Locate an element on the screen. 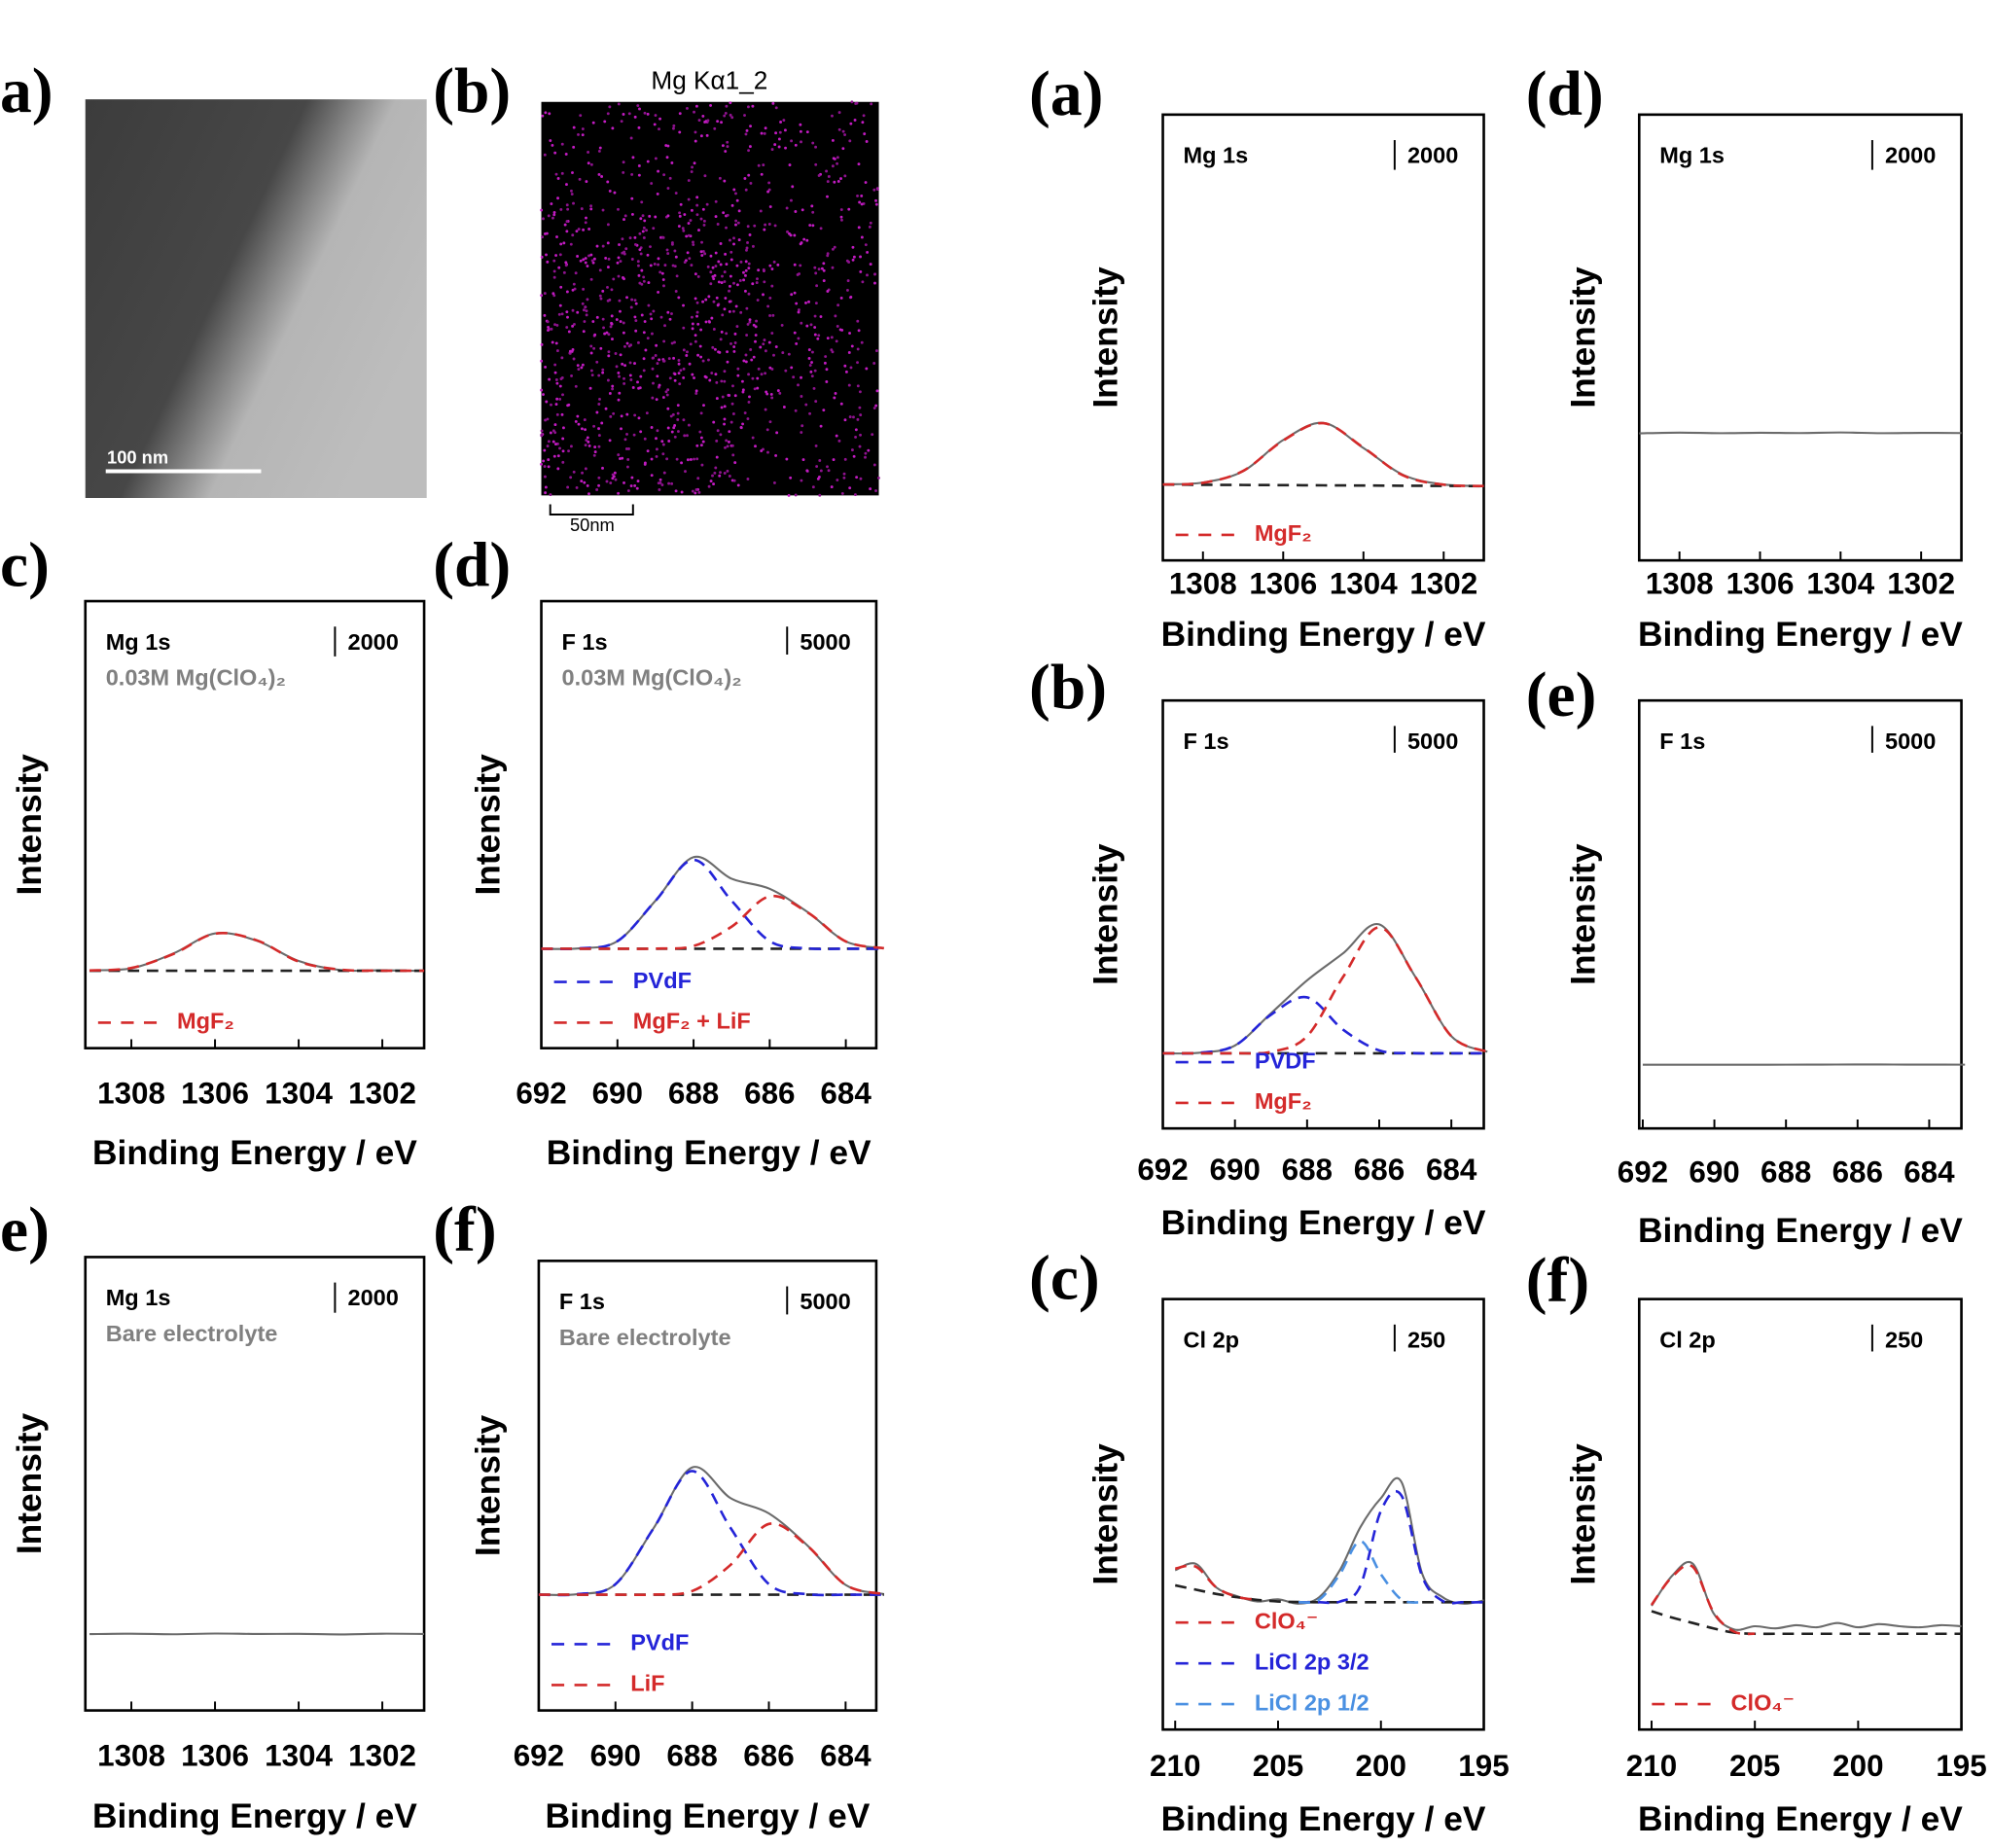 The height and width of the screenshot is (1848, 1992). scale-bar-label: 5000 is located at coordinates (825, 642).